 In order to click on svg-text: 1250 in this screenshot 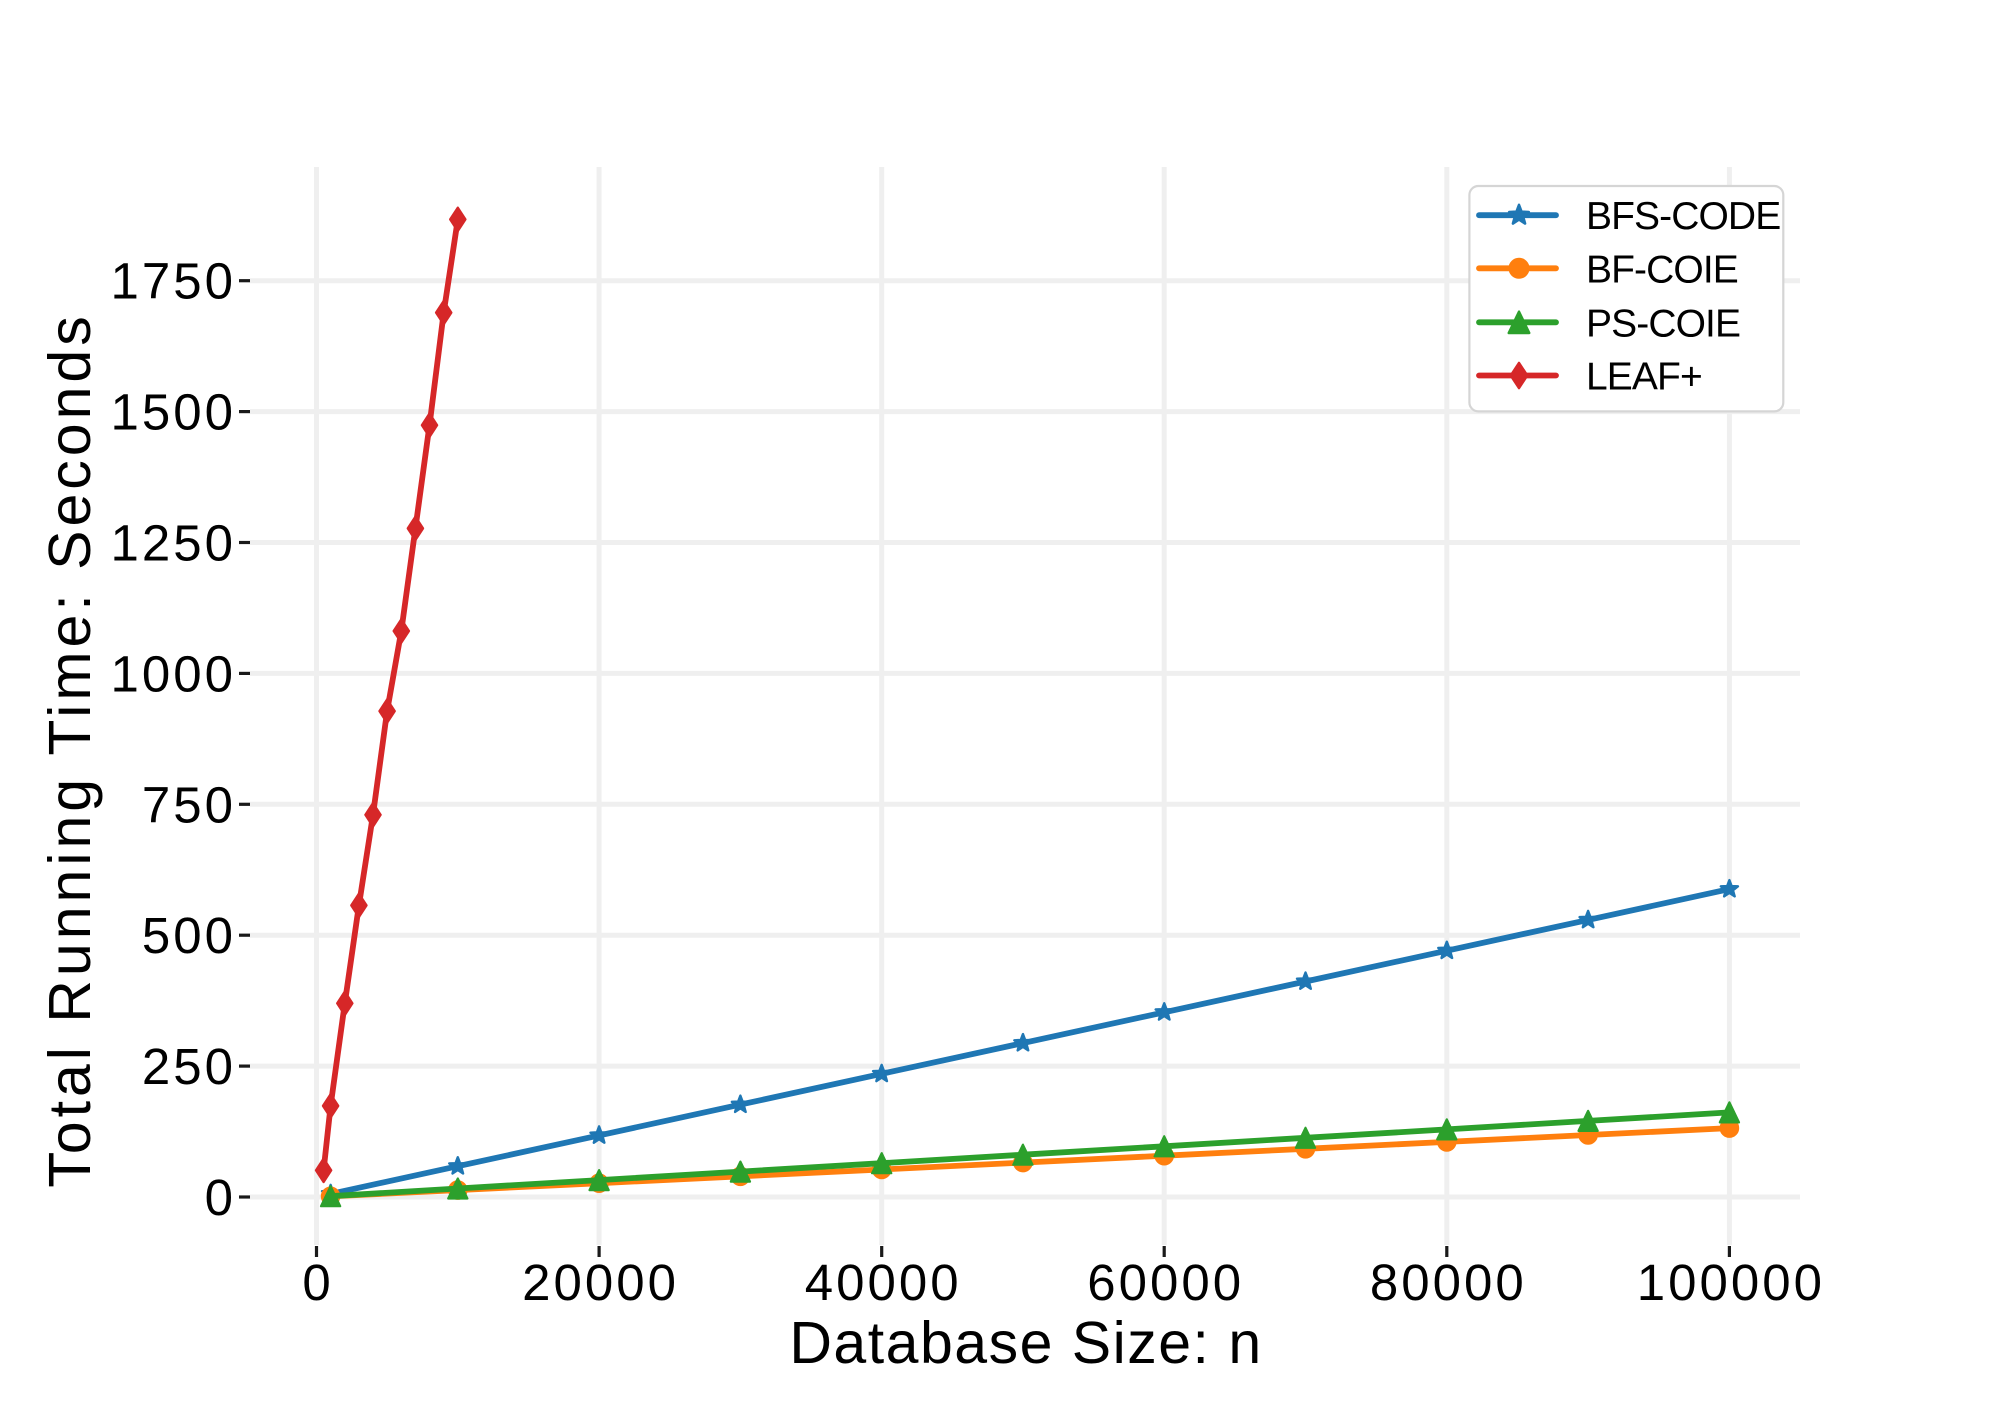, I will do `click(173, 543)`.